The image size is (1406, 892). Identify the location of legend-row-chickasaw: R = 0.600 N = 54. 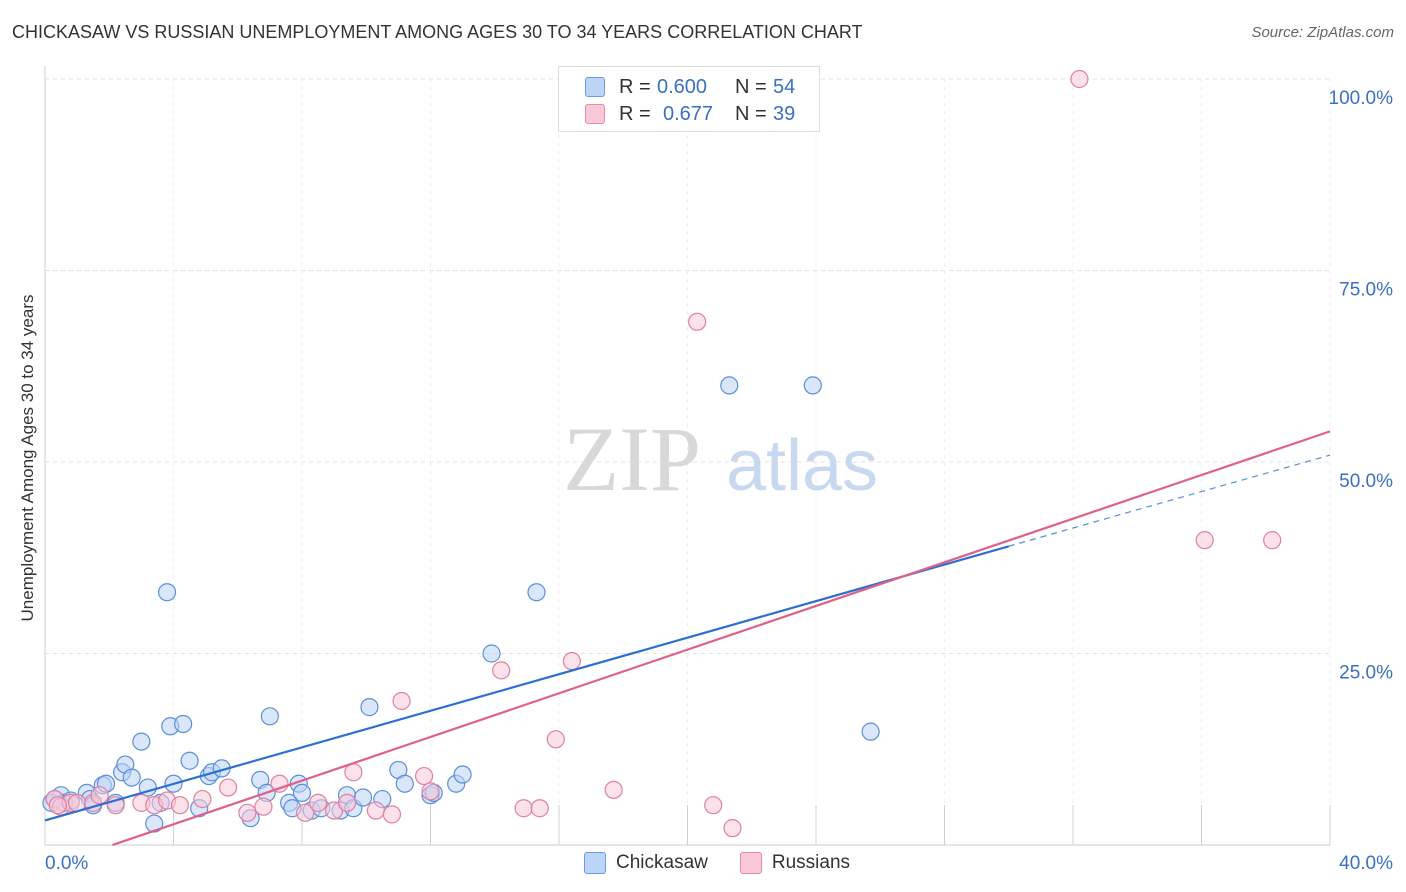
(714, 87).